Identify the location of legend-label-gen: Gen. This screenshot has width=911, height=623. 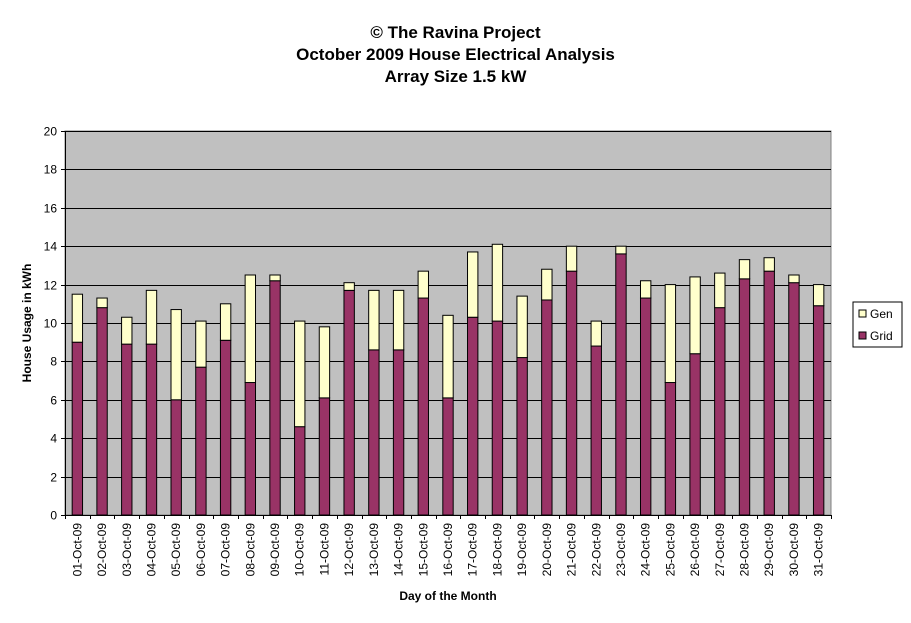
(881, 314).